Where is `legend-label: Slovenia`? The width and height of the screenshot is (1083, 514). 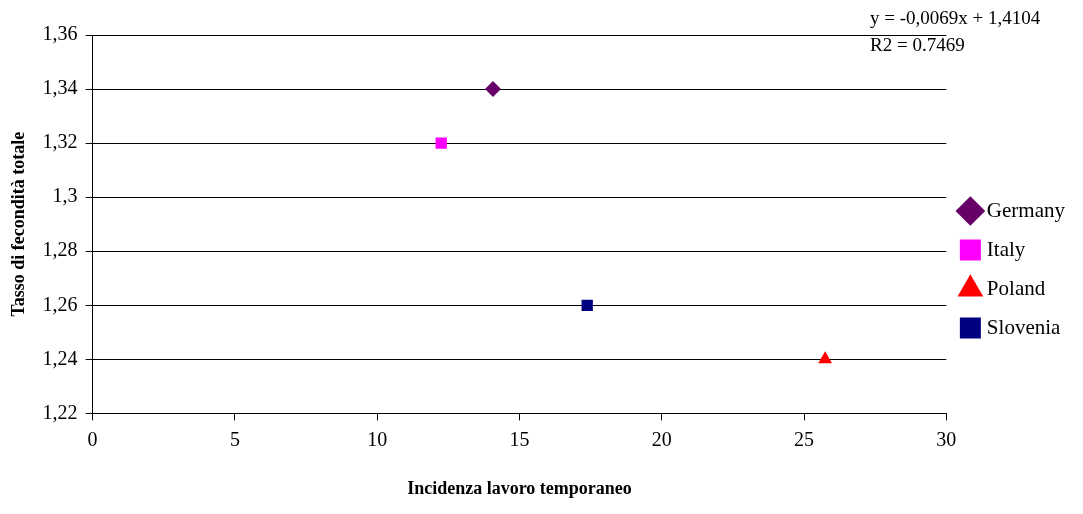 legend-label: Slovenia is located at coordinates (1024, 326).